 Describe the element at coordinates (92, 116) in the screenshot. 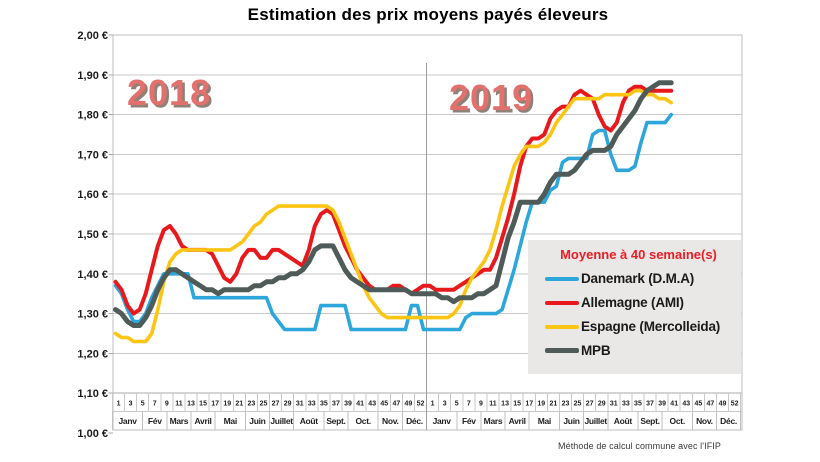

I see `svg-text: 1,80 €` at that location.